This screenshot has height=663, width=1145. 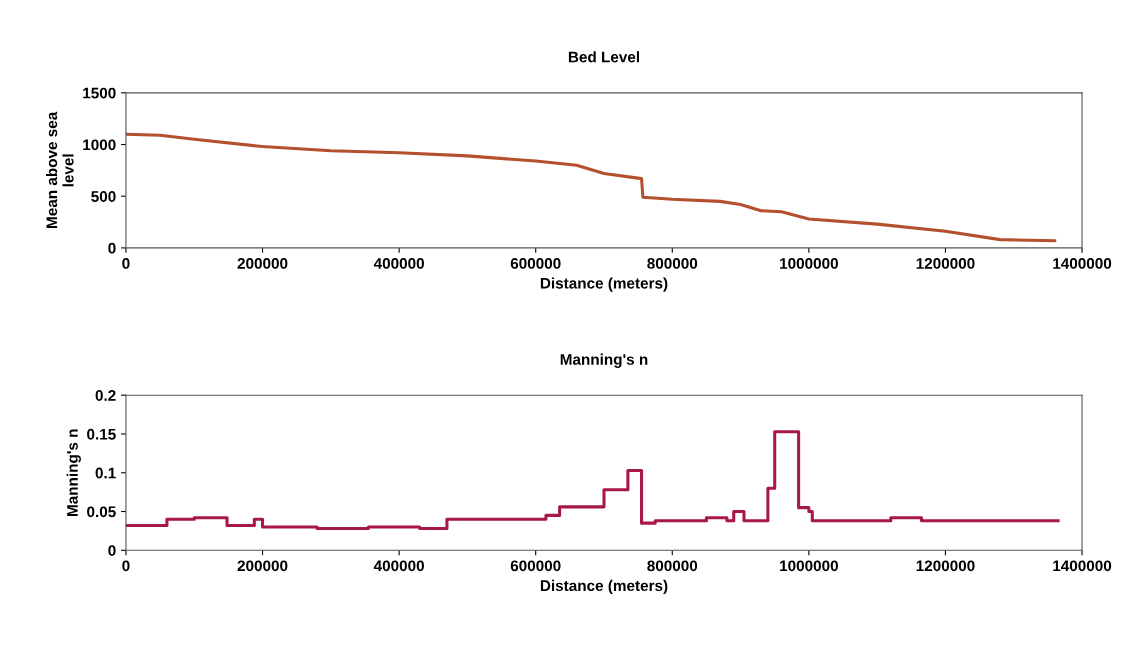 What do you see at coordinates (99, 145) in the screenshot?
I see `y-tick-label: 1000` at bounding box center [99, 145].